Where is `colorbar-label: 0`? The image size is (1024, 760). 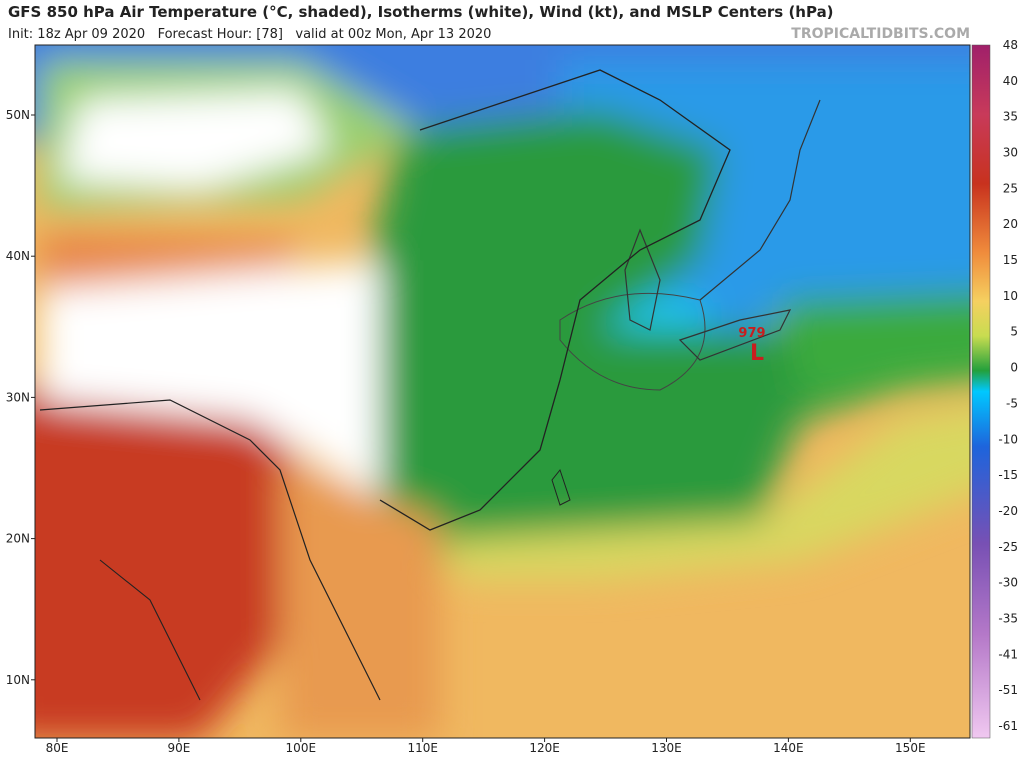
colorbar-label: 0 is located at coordinates (1014, 368).